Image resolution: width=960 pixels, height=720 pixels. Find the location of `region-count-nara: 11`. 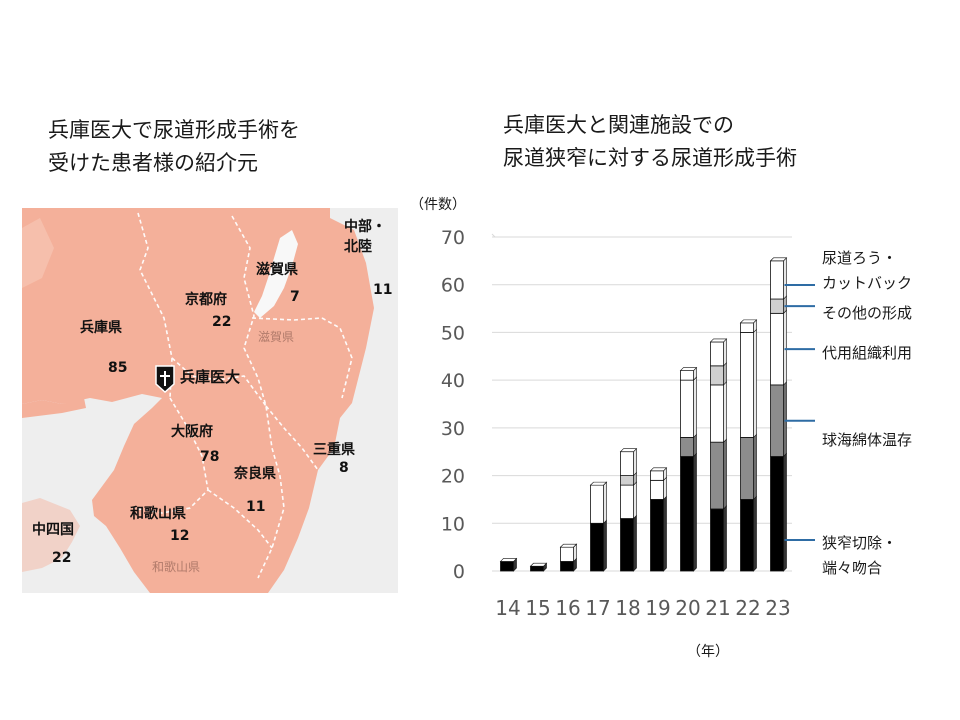

region-count-nara: 11 is located at coordinates (256, 507).